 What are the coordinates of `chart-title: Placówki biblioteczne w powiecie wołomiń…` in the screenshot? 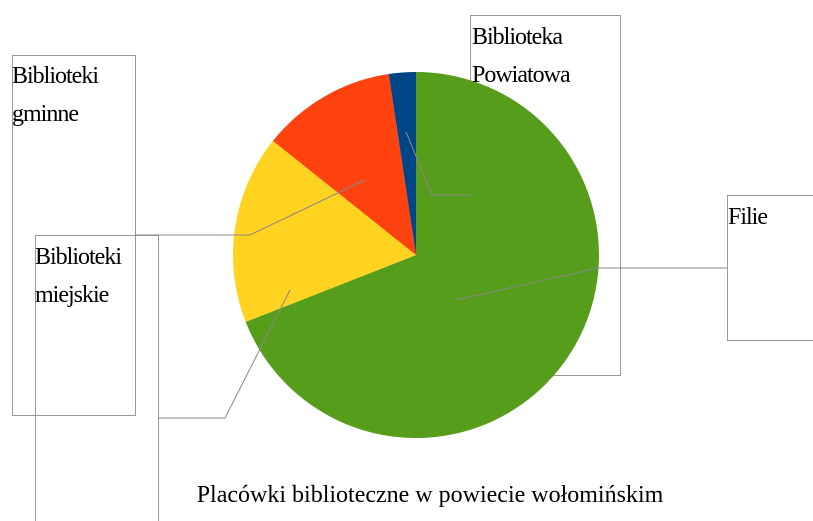 It's located at (430, 495).